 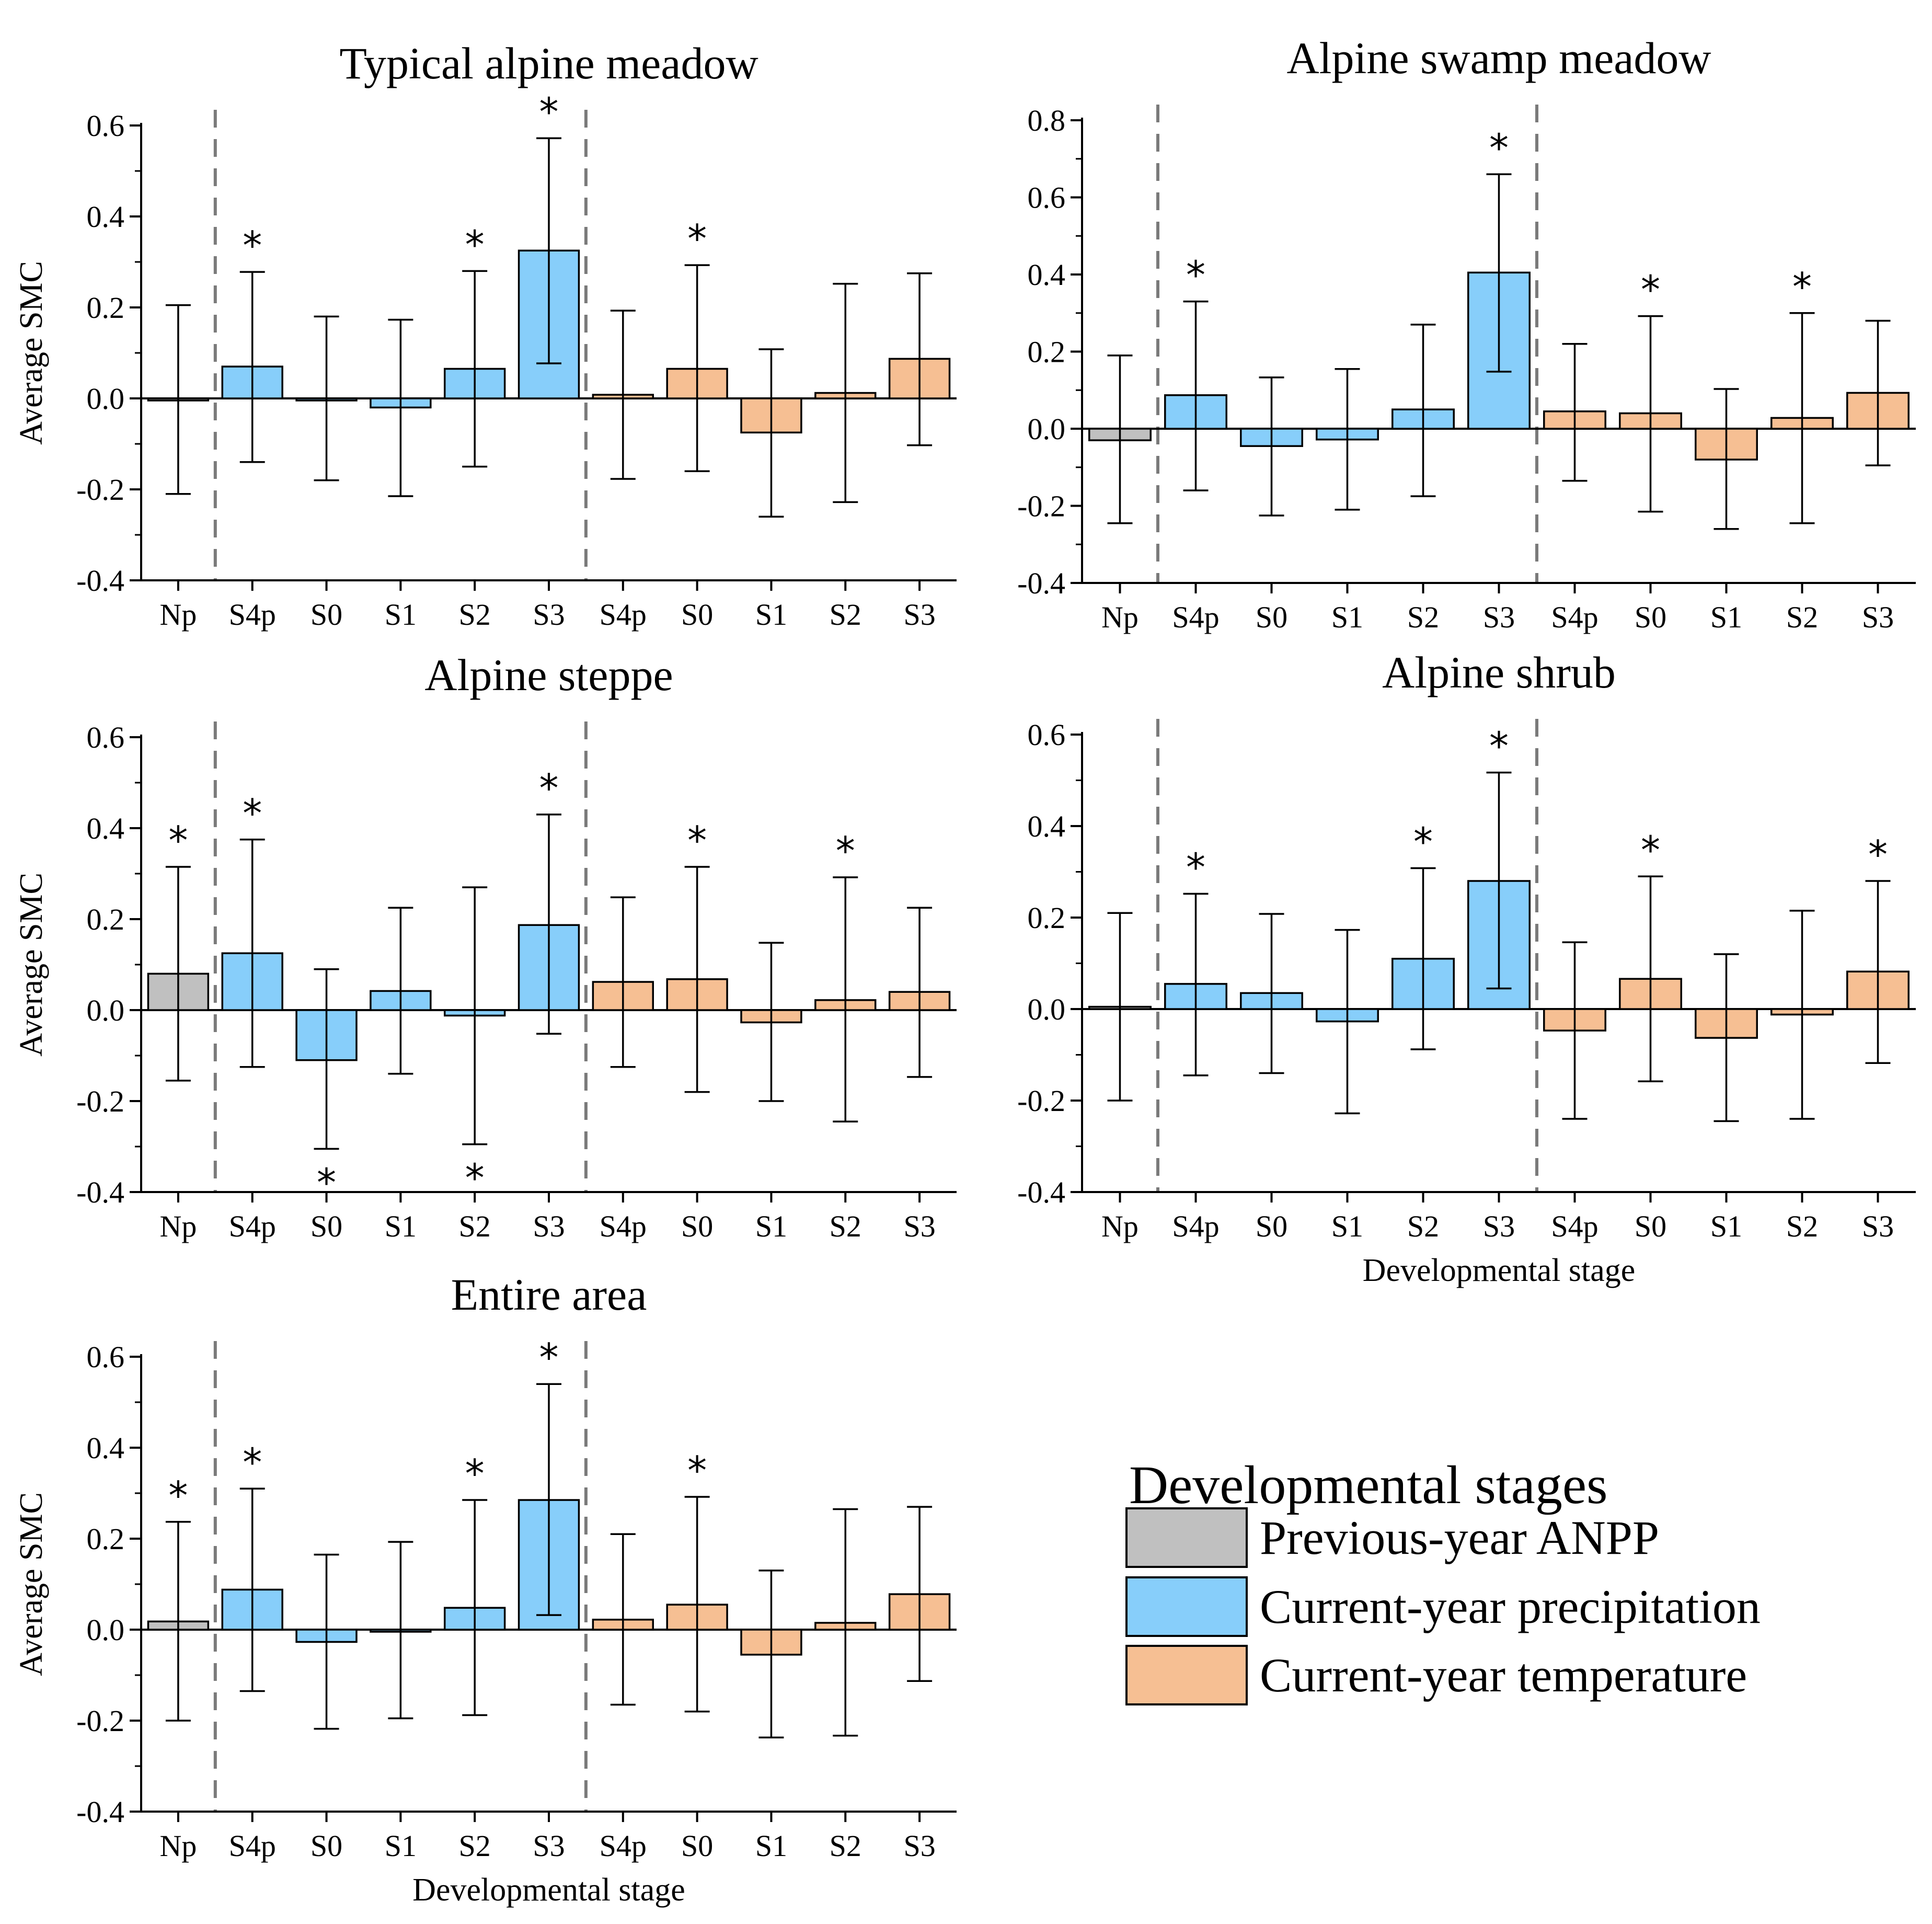 What do you see at coordinates (548, 1890) in the screenshot?
I see `x-axis-label: Developmental stage` at bounding box center [548, 1890].